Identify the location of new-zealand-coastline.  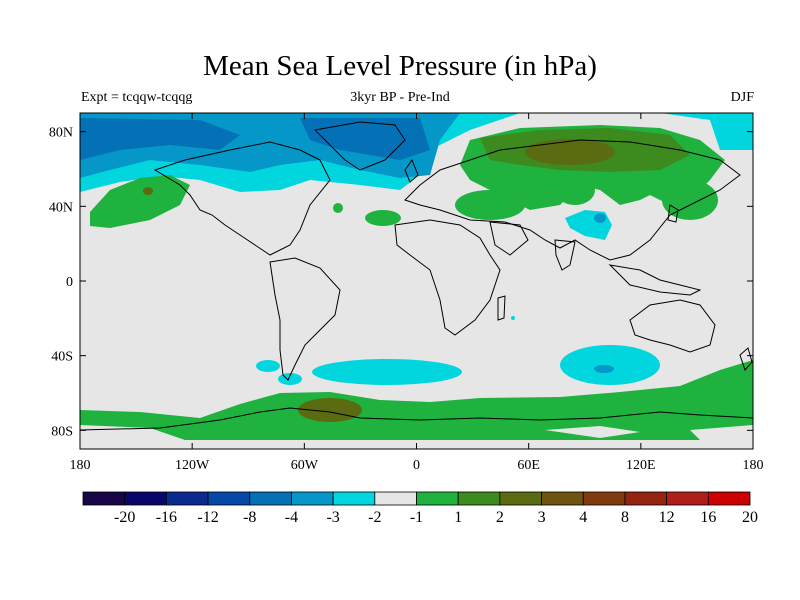
(746, 359).